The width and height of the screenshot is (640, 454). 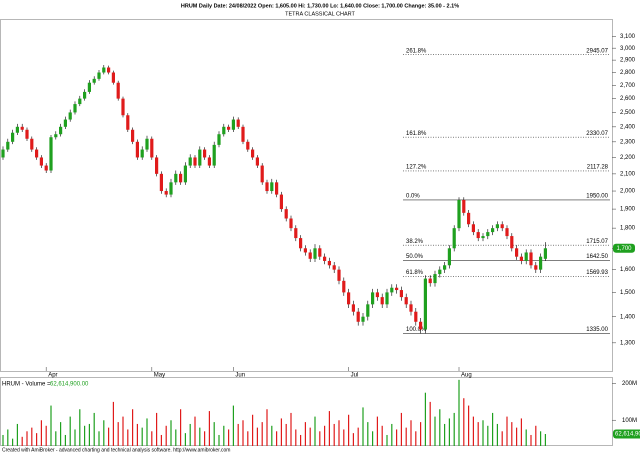 What do you see at coordinates (69, 385) in the screenshot?
I see `volume-value: 62,614,900.00` at bounding box center [69, 385].